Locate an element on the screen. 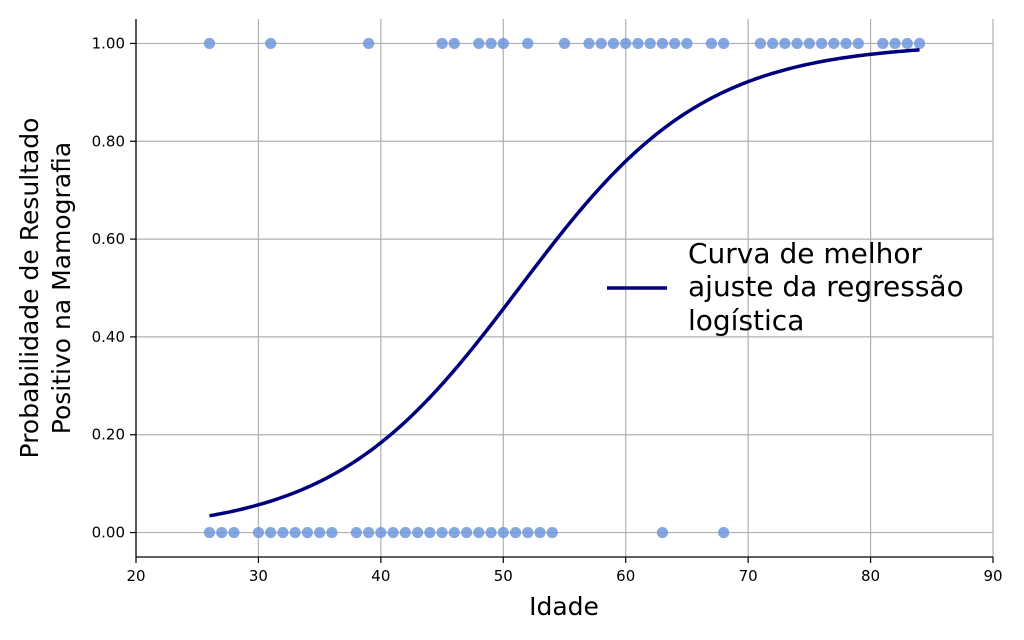 This screenshot has height=640, width=1024. y-axis-title-line: Positivo na Mamografia is located at coordinates (61, 288).